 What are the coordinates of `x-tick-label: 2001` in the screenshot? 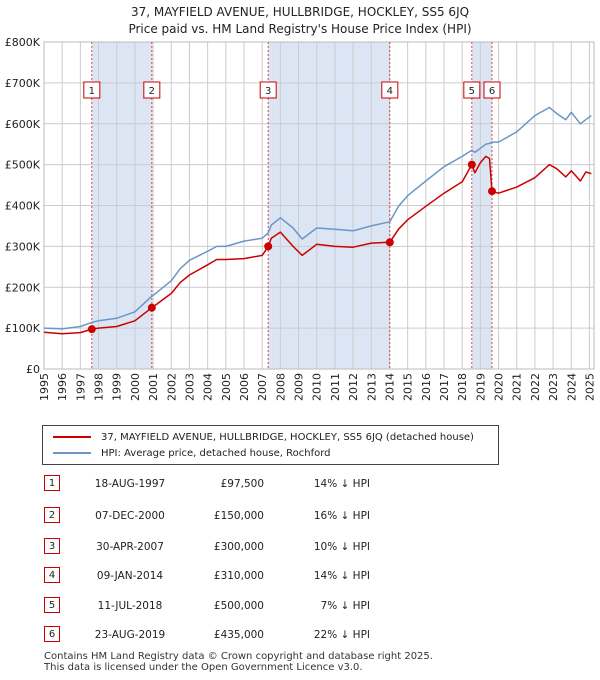 It's located at (153, 387).